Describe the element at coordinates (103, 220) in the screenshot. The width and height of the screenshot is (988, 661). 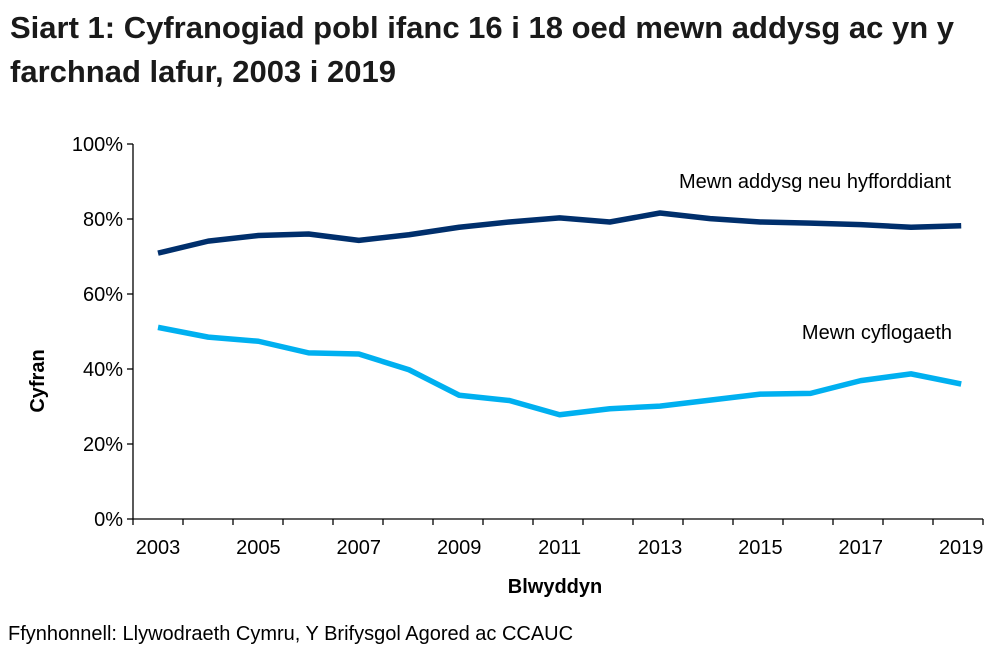
I see `y-tick-label: 80%` at that location.